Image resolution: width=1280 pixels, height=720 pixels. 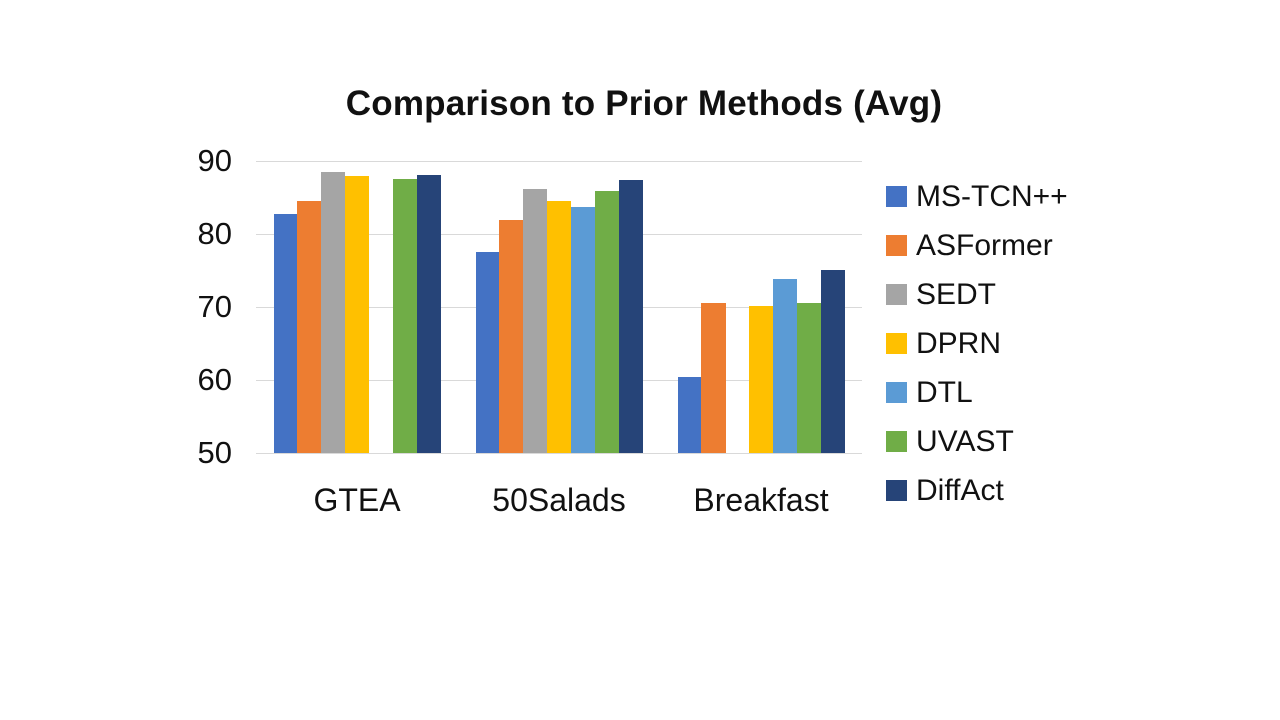 I want to click on bar-dprn-50salads, so click(x=559, y=327).